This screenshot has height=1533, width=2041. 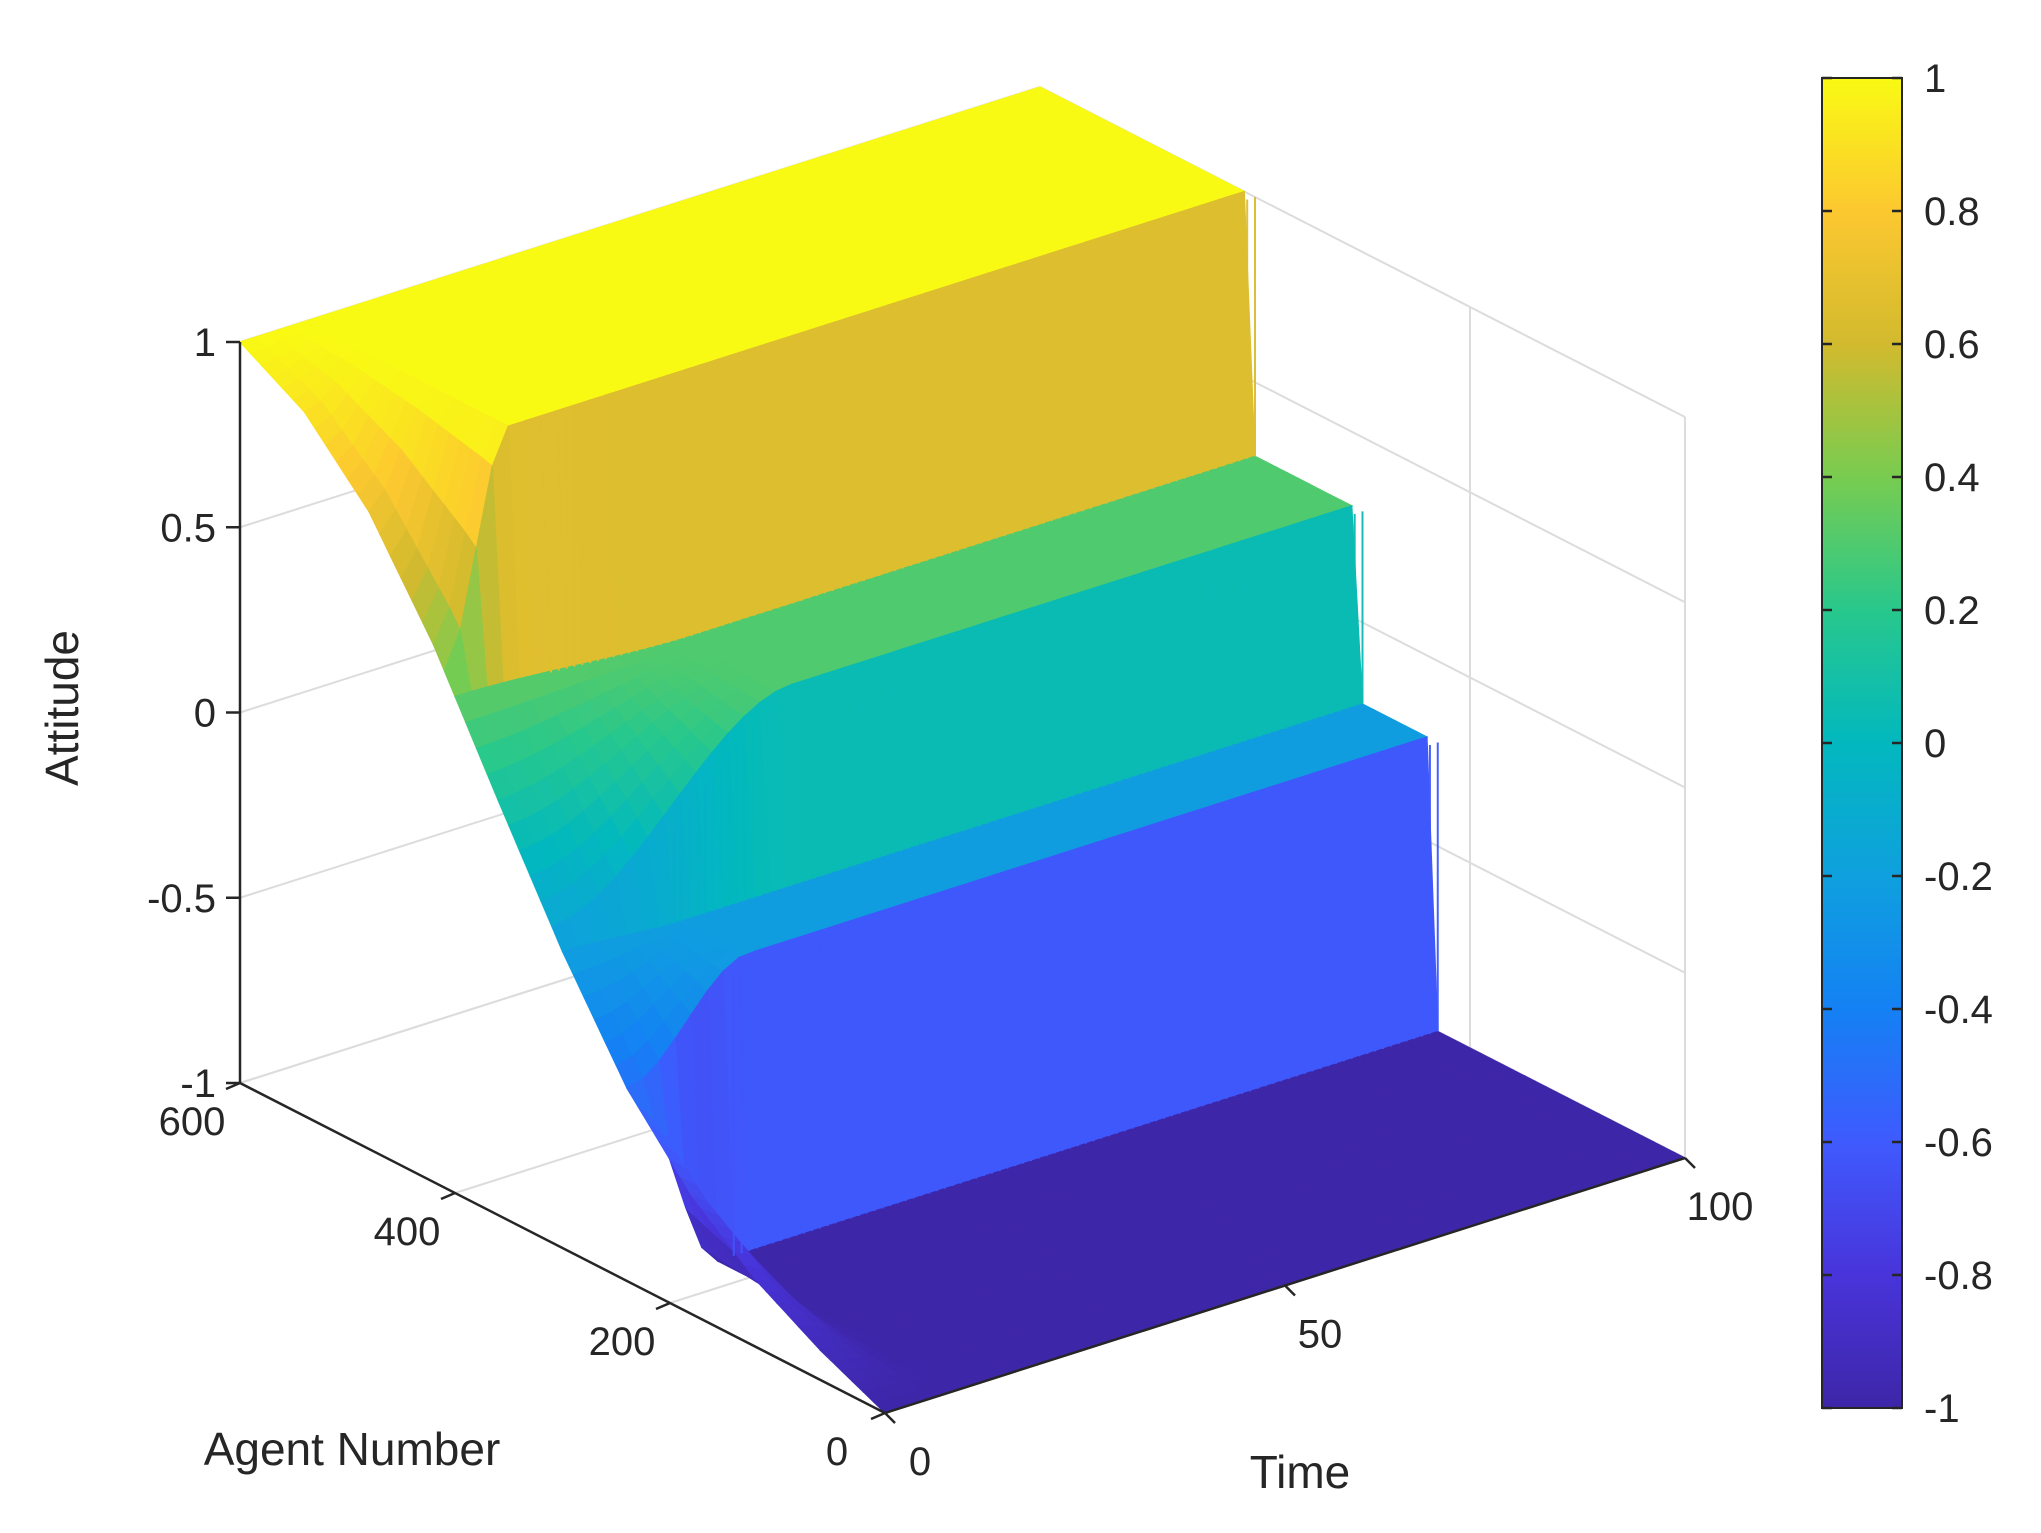 What do you see at coordinates (198, 1084) in the screenshot?
I see `z-tick-label: -1` at bounding box center [198, 1084].